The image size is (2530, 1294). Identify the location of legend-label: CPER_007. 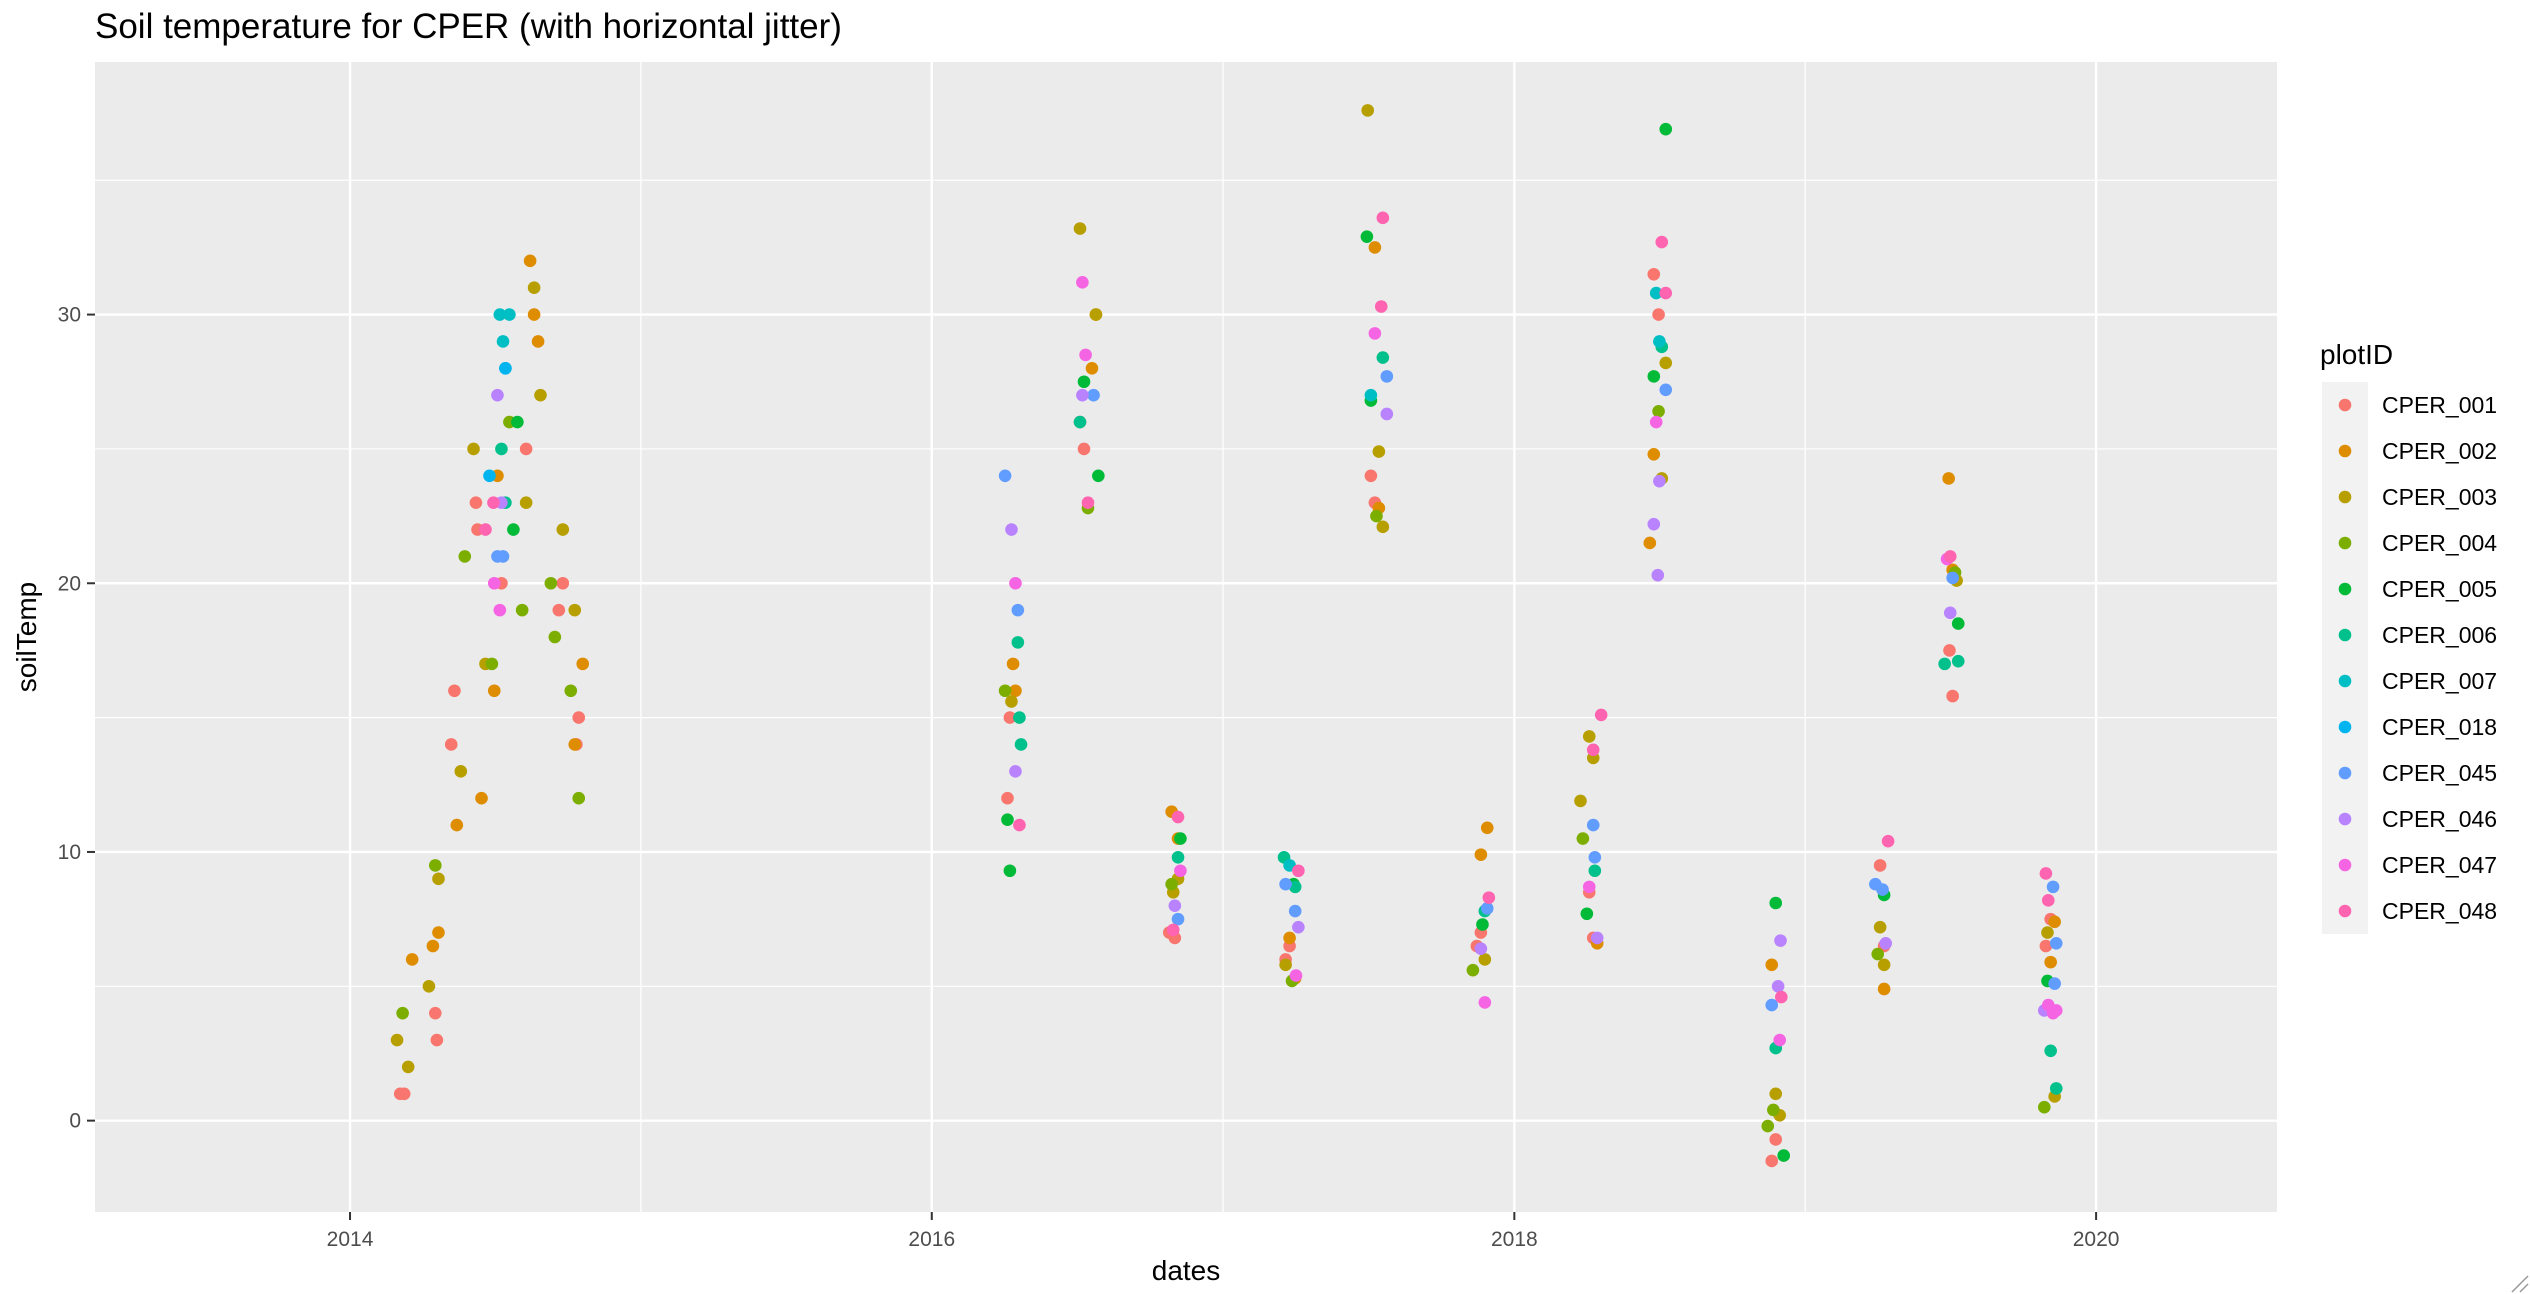
(2439, 681).